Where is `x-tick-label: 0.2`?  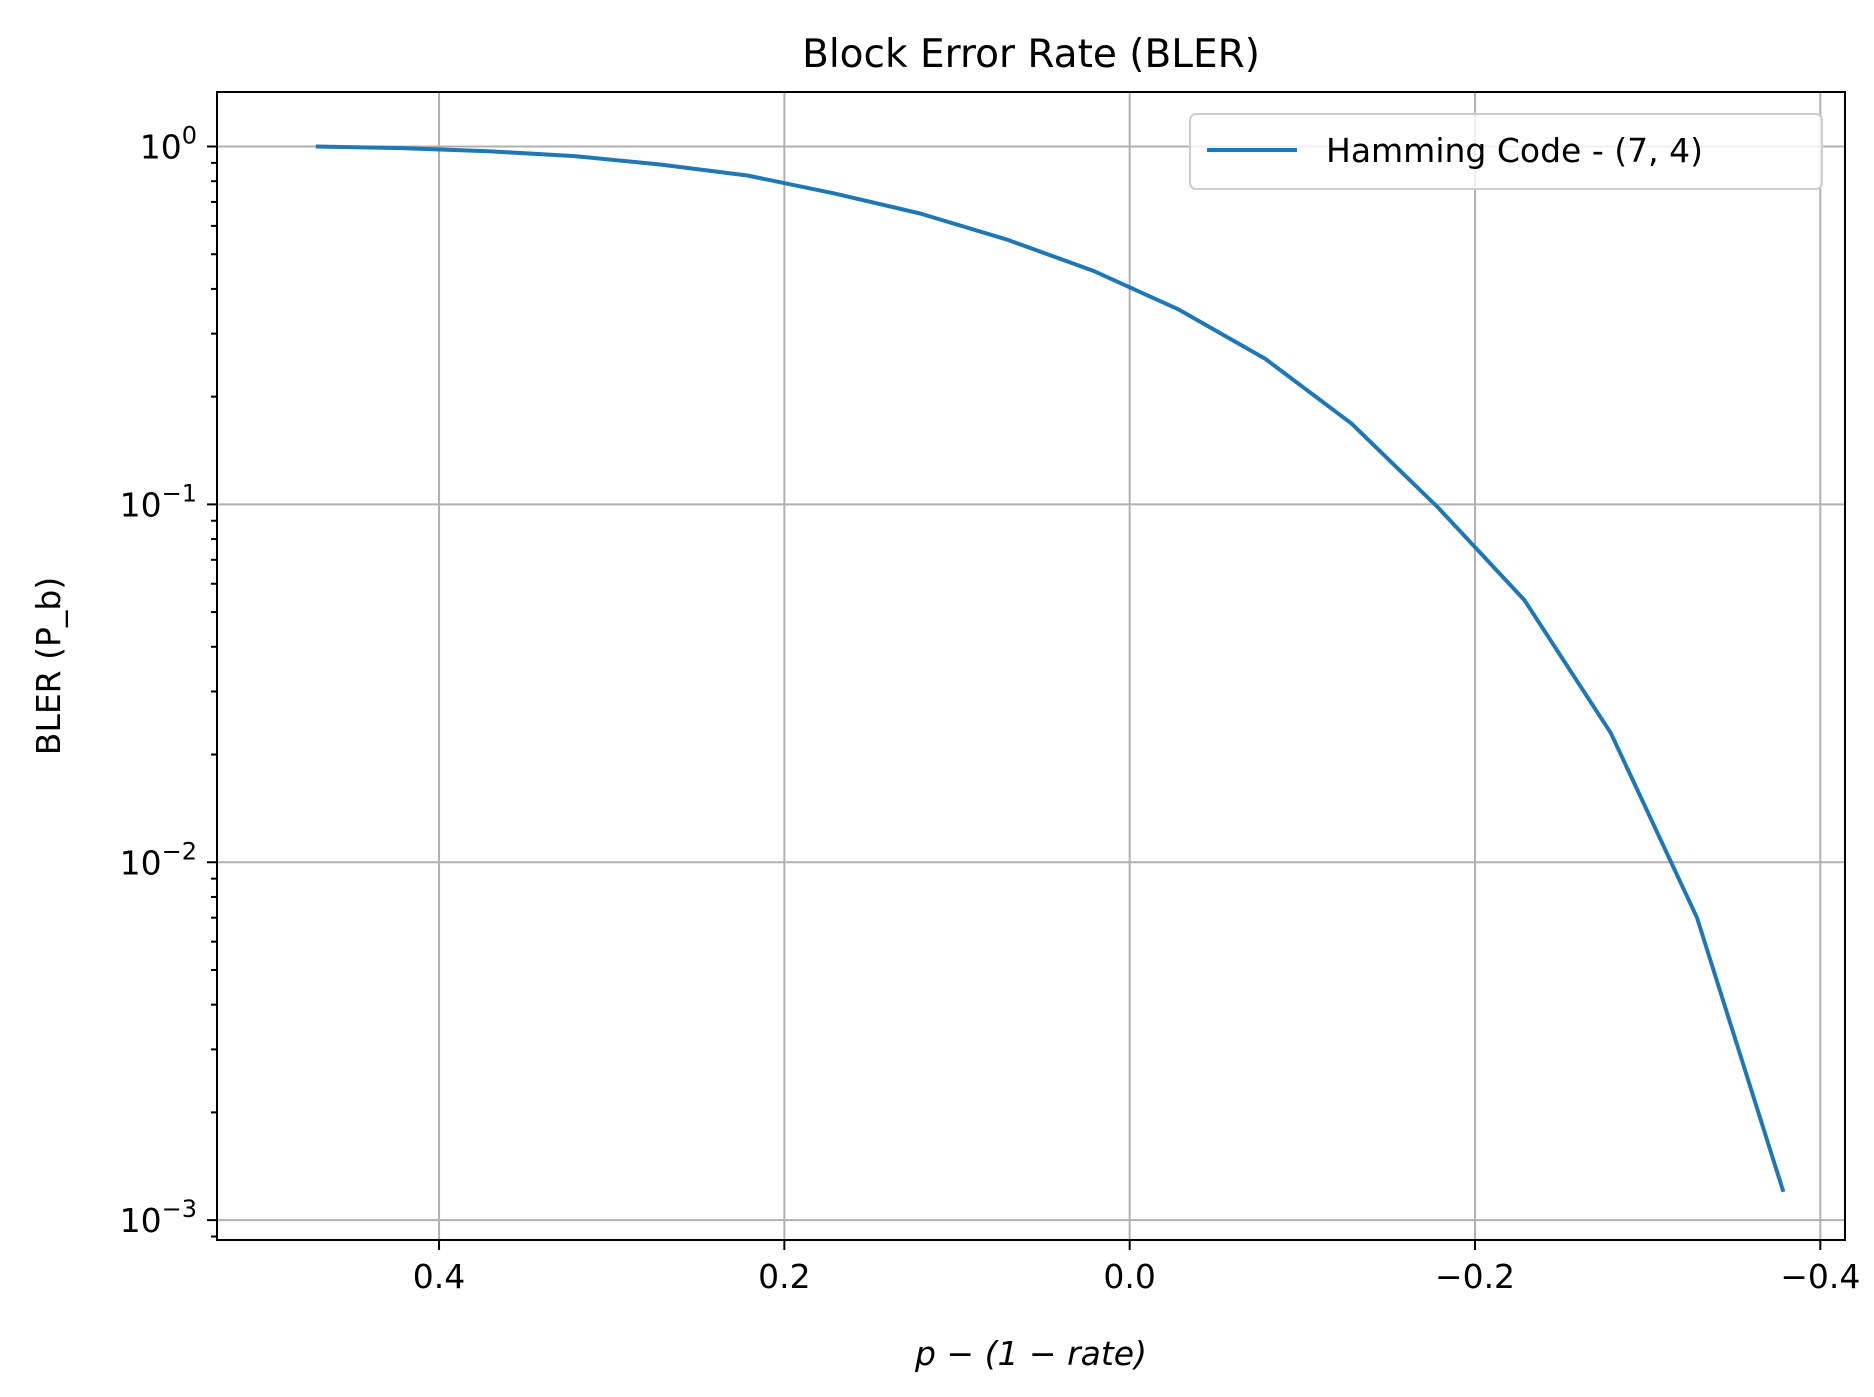
x-tick-label: 0.2 is located at coordinates (784, 1276).